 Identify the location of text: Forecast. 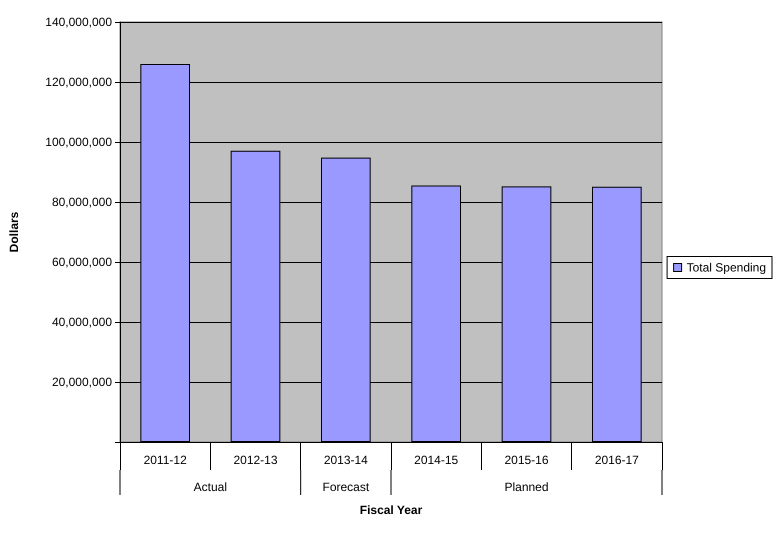
(346, 487).